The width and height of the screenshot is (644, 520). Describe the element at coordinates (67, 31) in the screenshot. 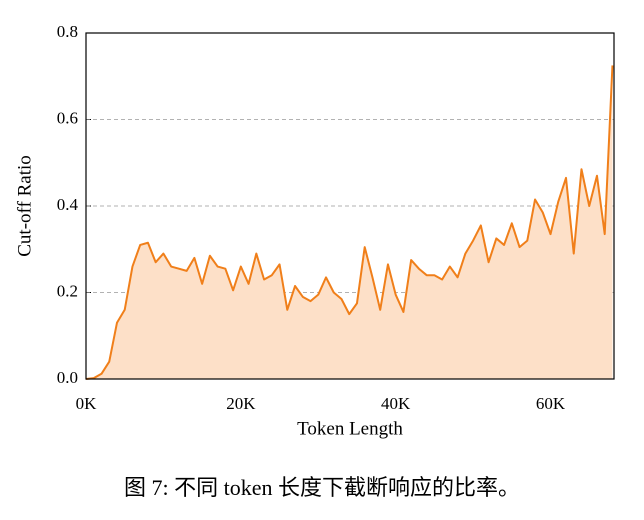

I see `y-tick-label: 0.8` at that location.